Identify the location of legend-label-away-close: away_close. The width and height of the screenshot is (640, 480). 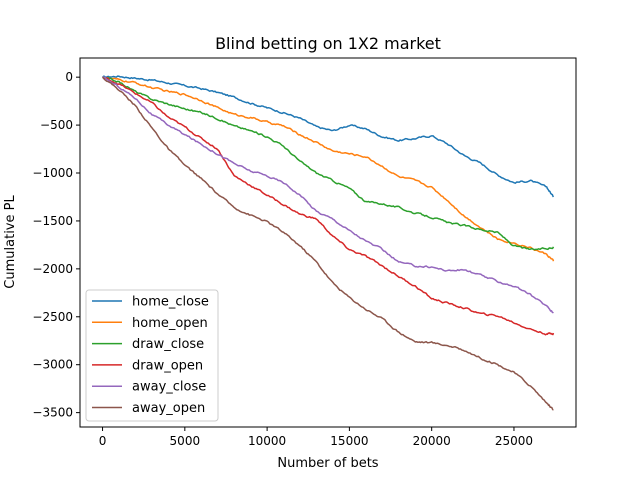
(169, 387).